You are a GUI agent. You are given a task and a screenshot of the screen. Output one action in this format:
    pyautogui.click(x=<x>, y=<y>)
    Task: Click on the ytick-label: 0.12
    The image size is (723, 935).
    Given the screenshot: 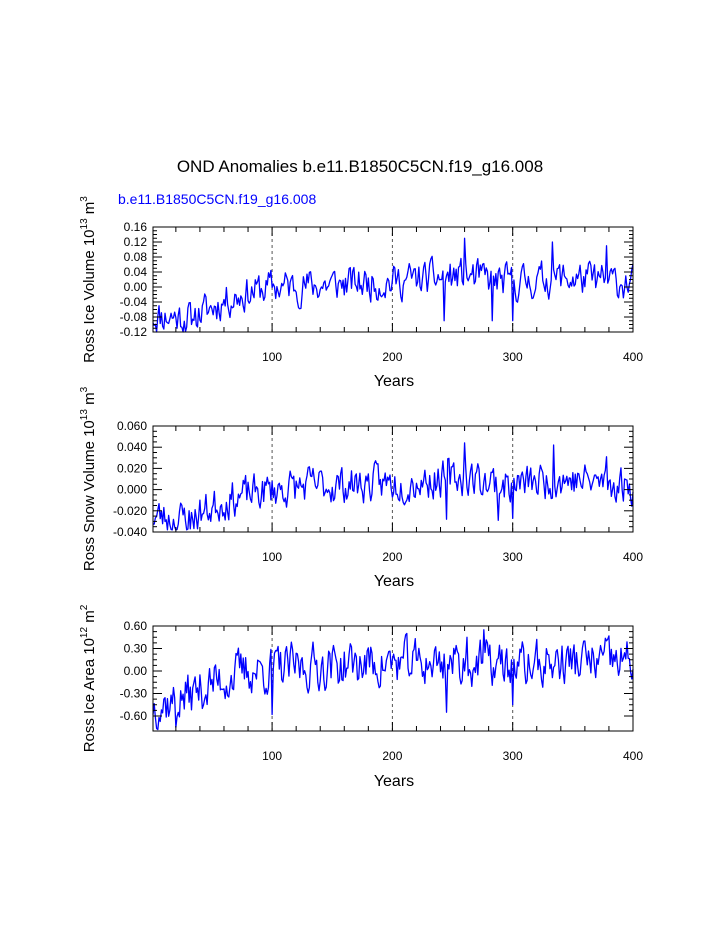 What is the action you would take?
    pyautogui.click(x=136, y=242)
    